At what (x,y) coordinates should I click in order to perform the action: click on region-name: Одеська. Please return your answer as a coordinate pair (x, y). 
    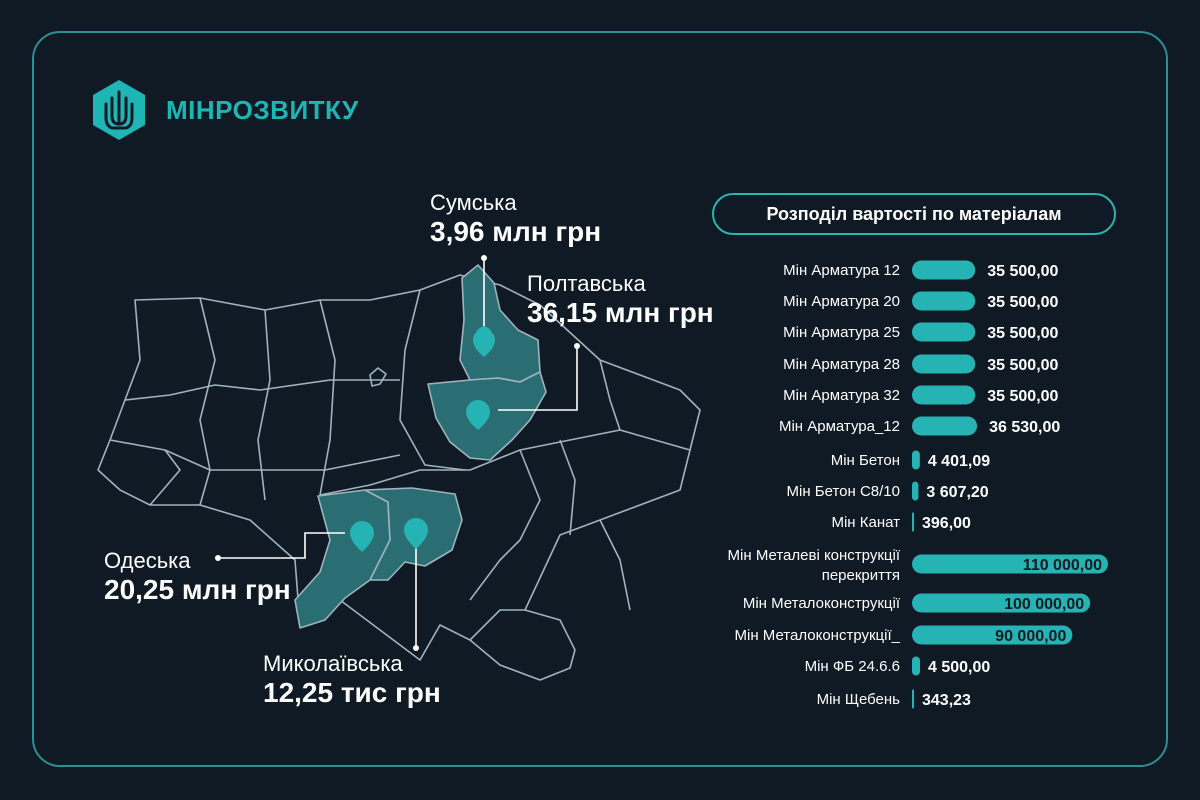
    Looking at the image, I should click on (147, 560).